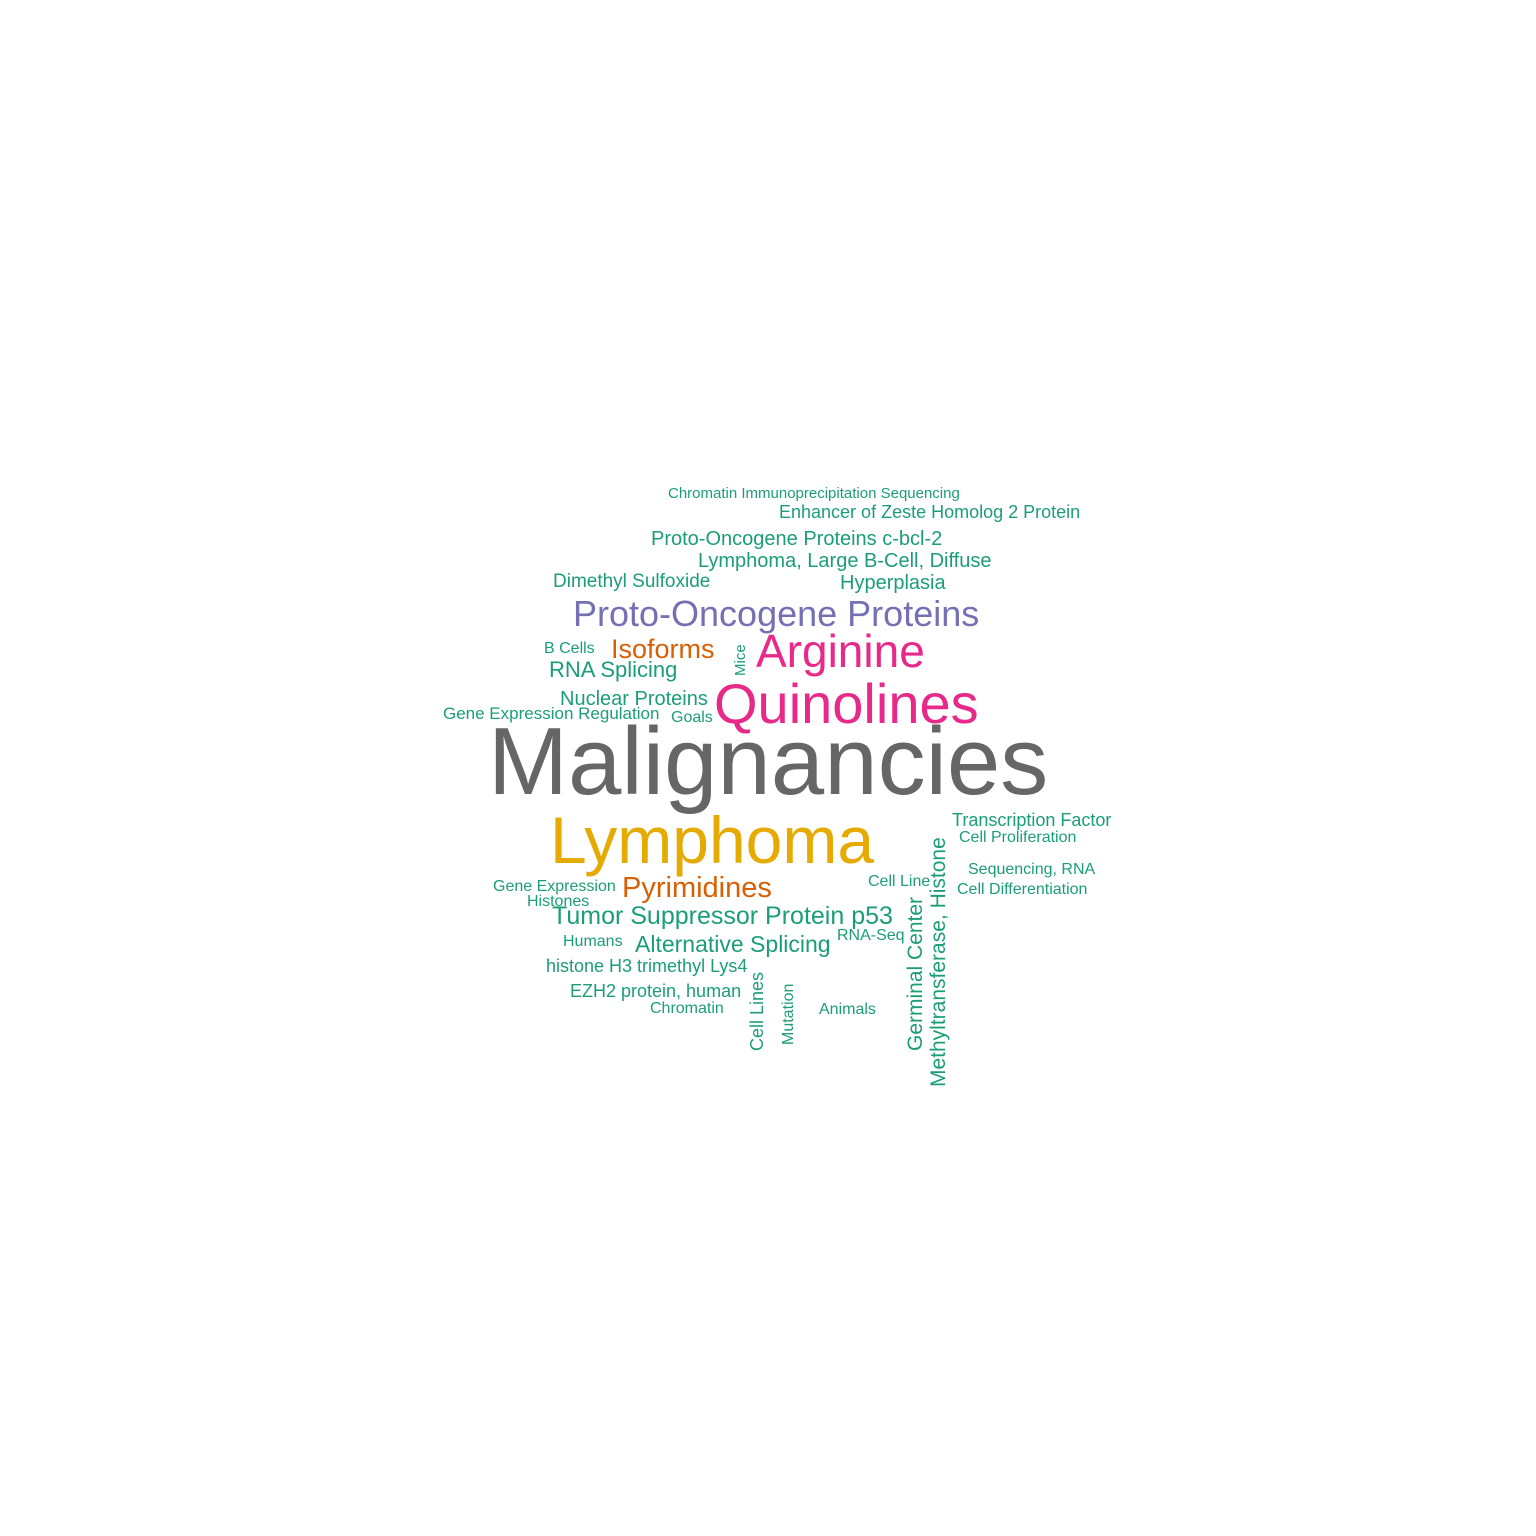 The width and height of the screenshot is (1536, 1536). I want to click on word-humans: Humans, so click(593, 941).